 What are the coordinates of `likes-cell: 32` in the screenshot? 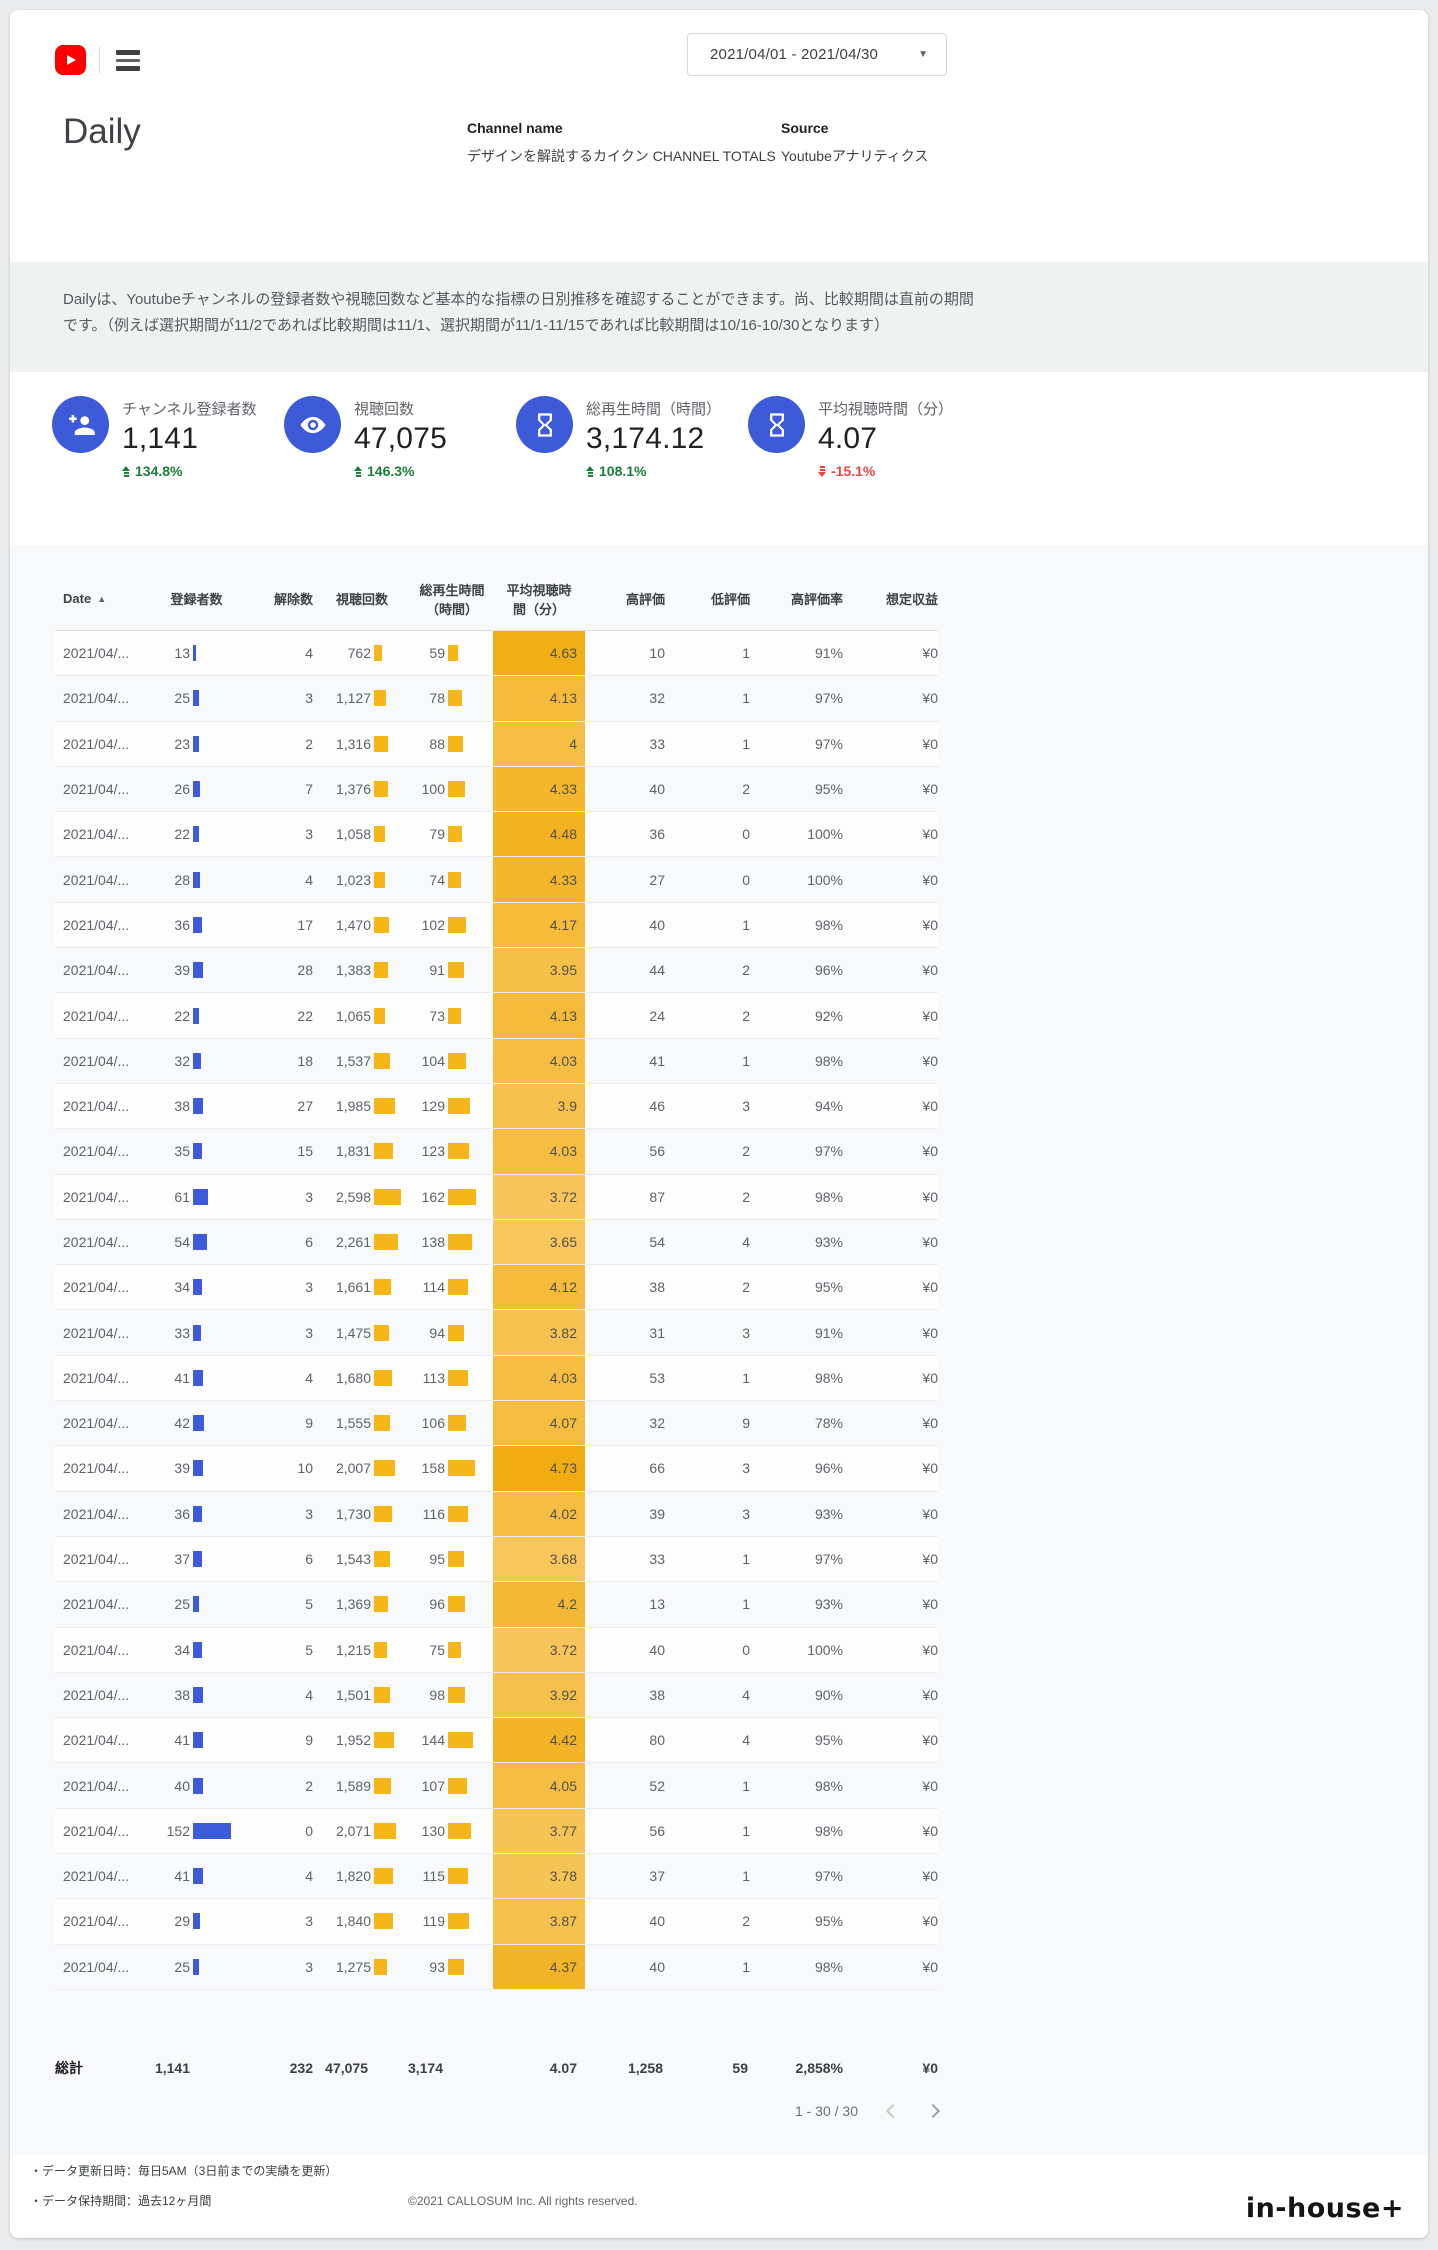 It's located at (657, 698).